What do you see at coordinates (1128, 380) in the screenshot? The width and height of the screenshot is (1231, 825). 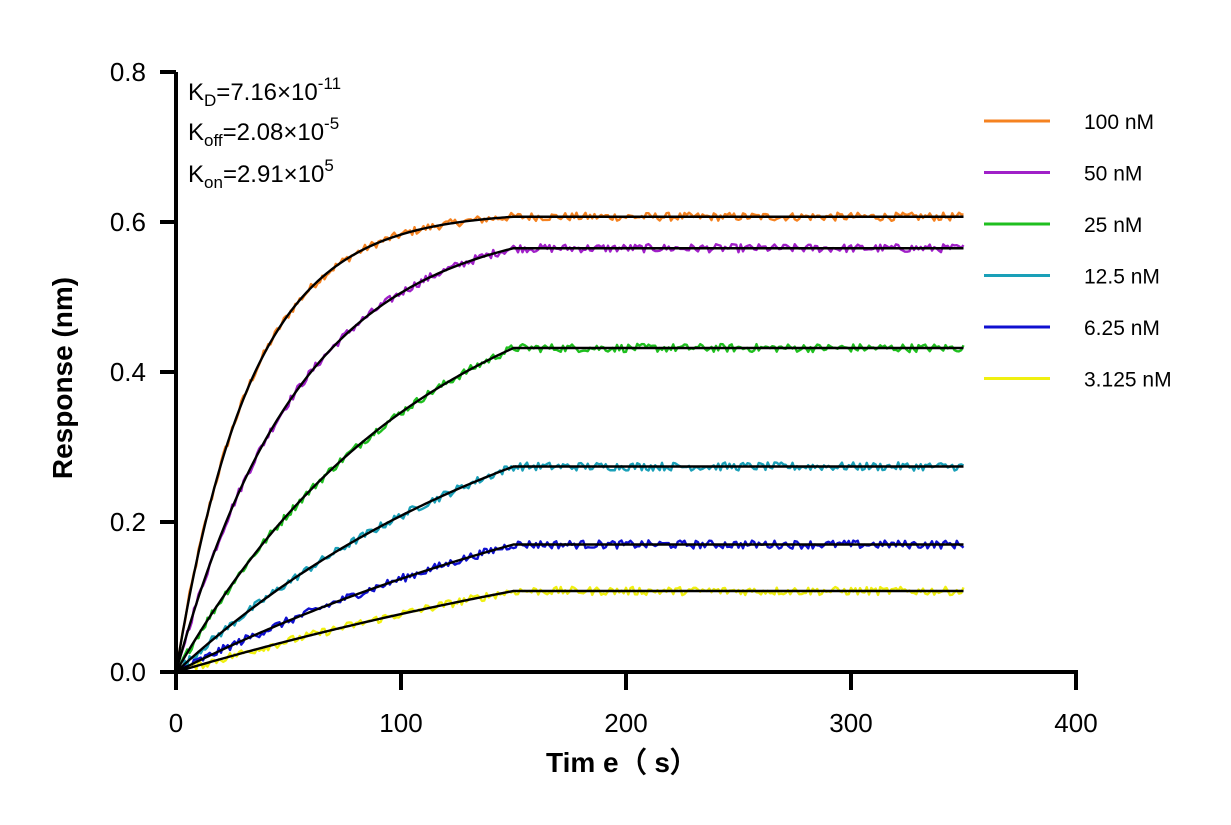 I see `legend-label: 3.125 nM` at bounding box center [1128, 380].